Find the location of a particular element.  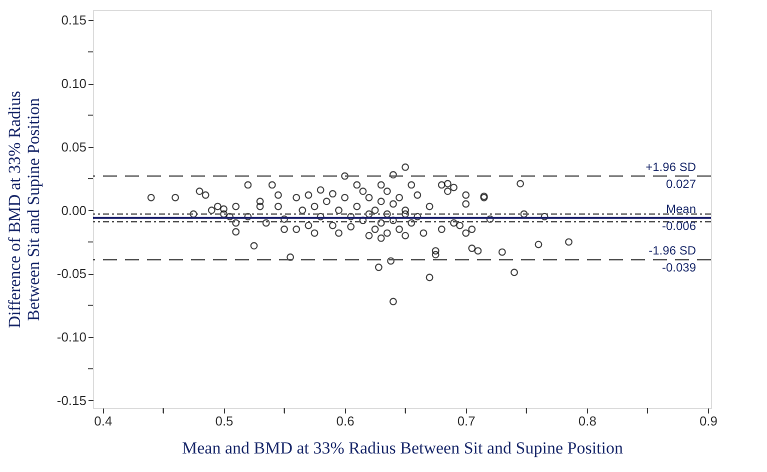

annotation: -0.039 is located at coordinates (679, 267).